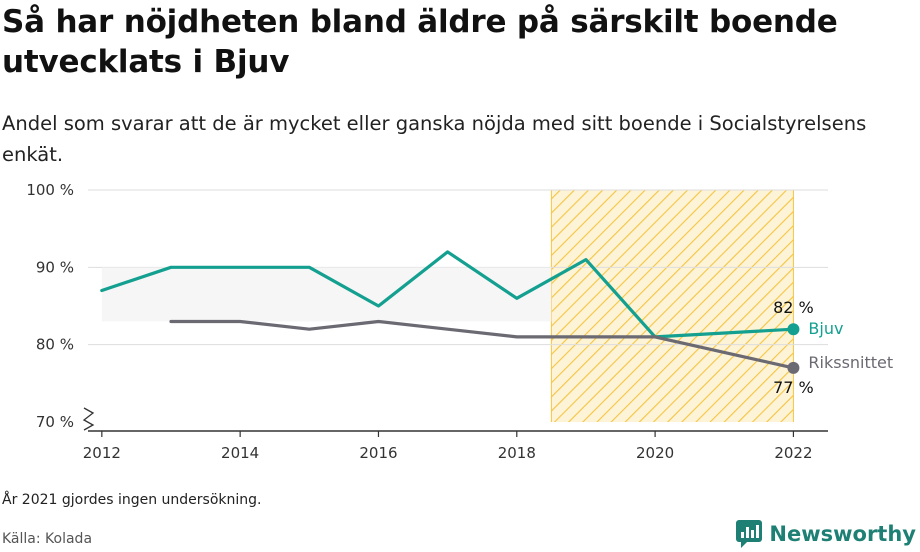 This screenshot has width=920, height=552. I want to click on x-tick-label: 2018, so click(517, 453).